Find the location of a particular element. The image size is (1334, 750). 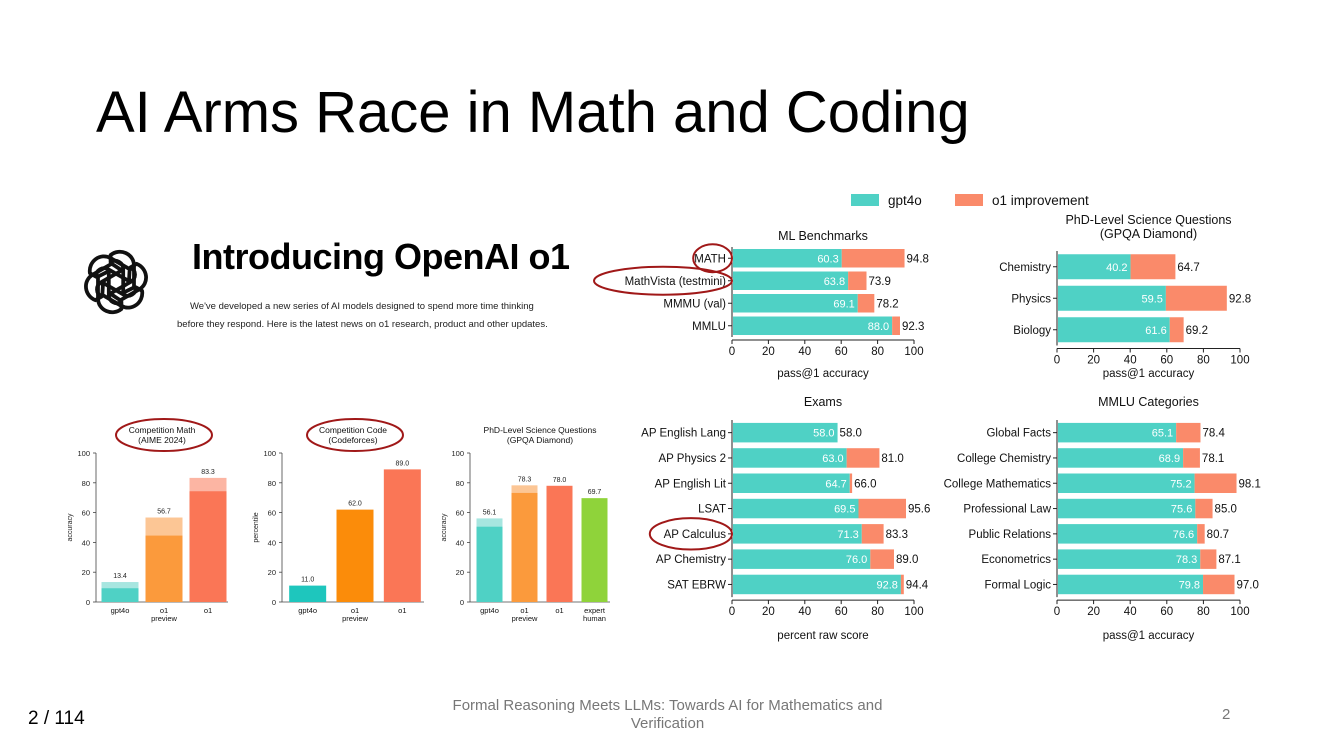

value-label: 62.0 is located at coordinates (355, 504).